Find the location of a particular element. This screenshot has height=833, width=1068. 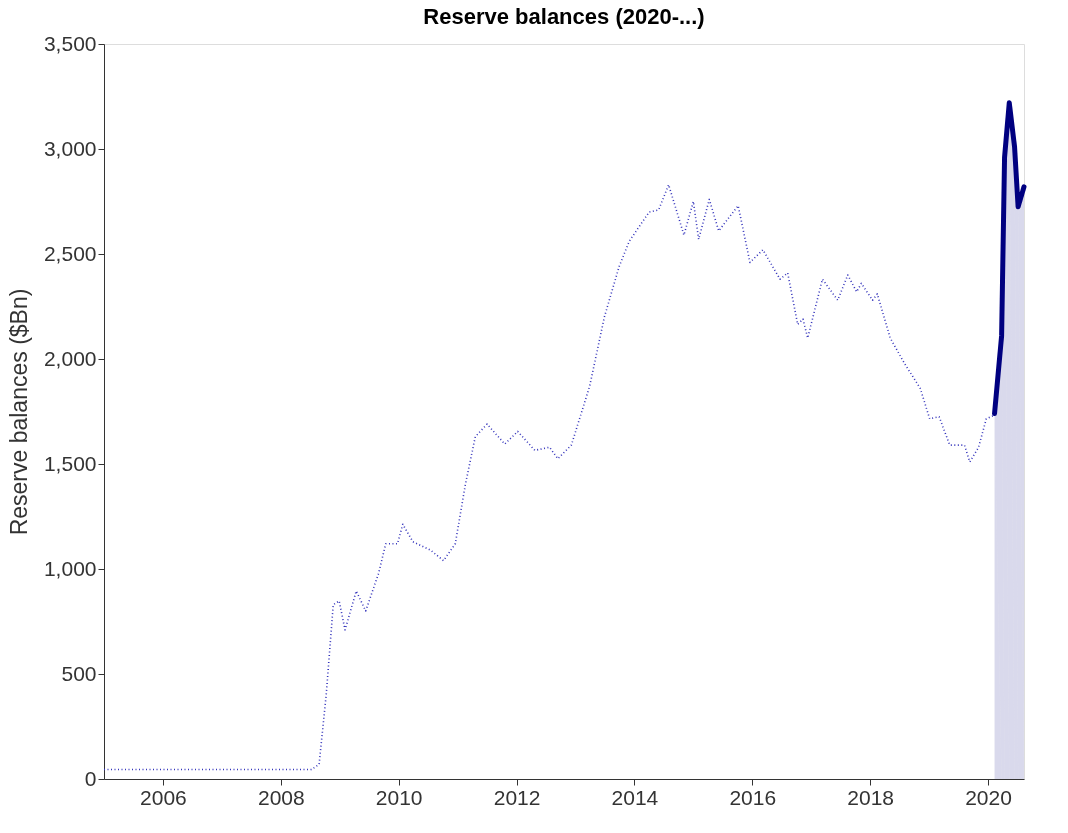

x-tick-label: 2018 is located at coordinates (871, 797).